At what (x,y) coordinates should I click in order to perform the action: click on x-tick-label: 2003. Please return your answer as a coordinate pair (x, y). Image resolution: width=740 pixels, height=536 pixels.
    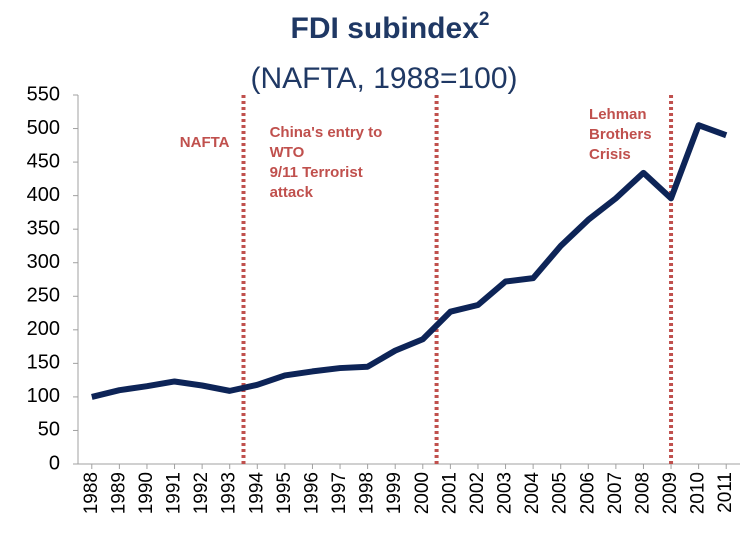
    Looking at the image, I should click on (505, 493).